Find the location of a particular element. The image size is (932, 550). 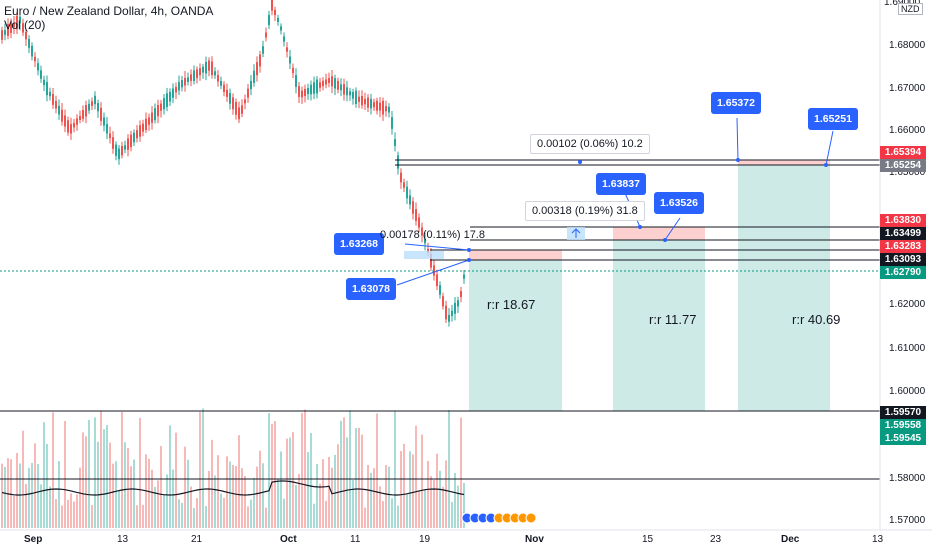

price-tick: 1.58000 is located at coordinates (907, 478).